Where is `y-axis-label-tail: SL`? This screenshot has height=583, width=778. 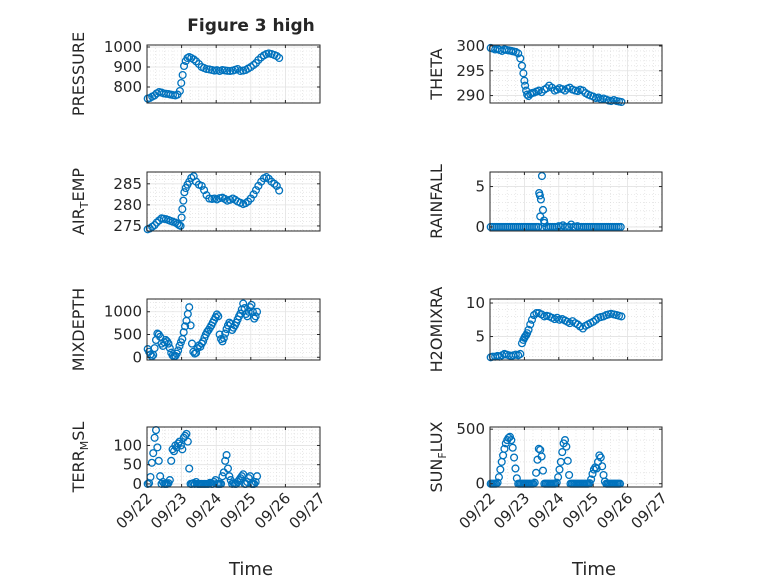 y-axis-label-tail: SL is located at coordinates (78, 431).